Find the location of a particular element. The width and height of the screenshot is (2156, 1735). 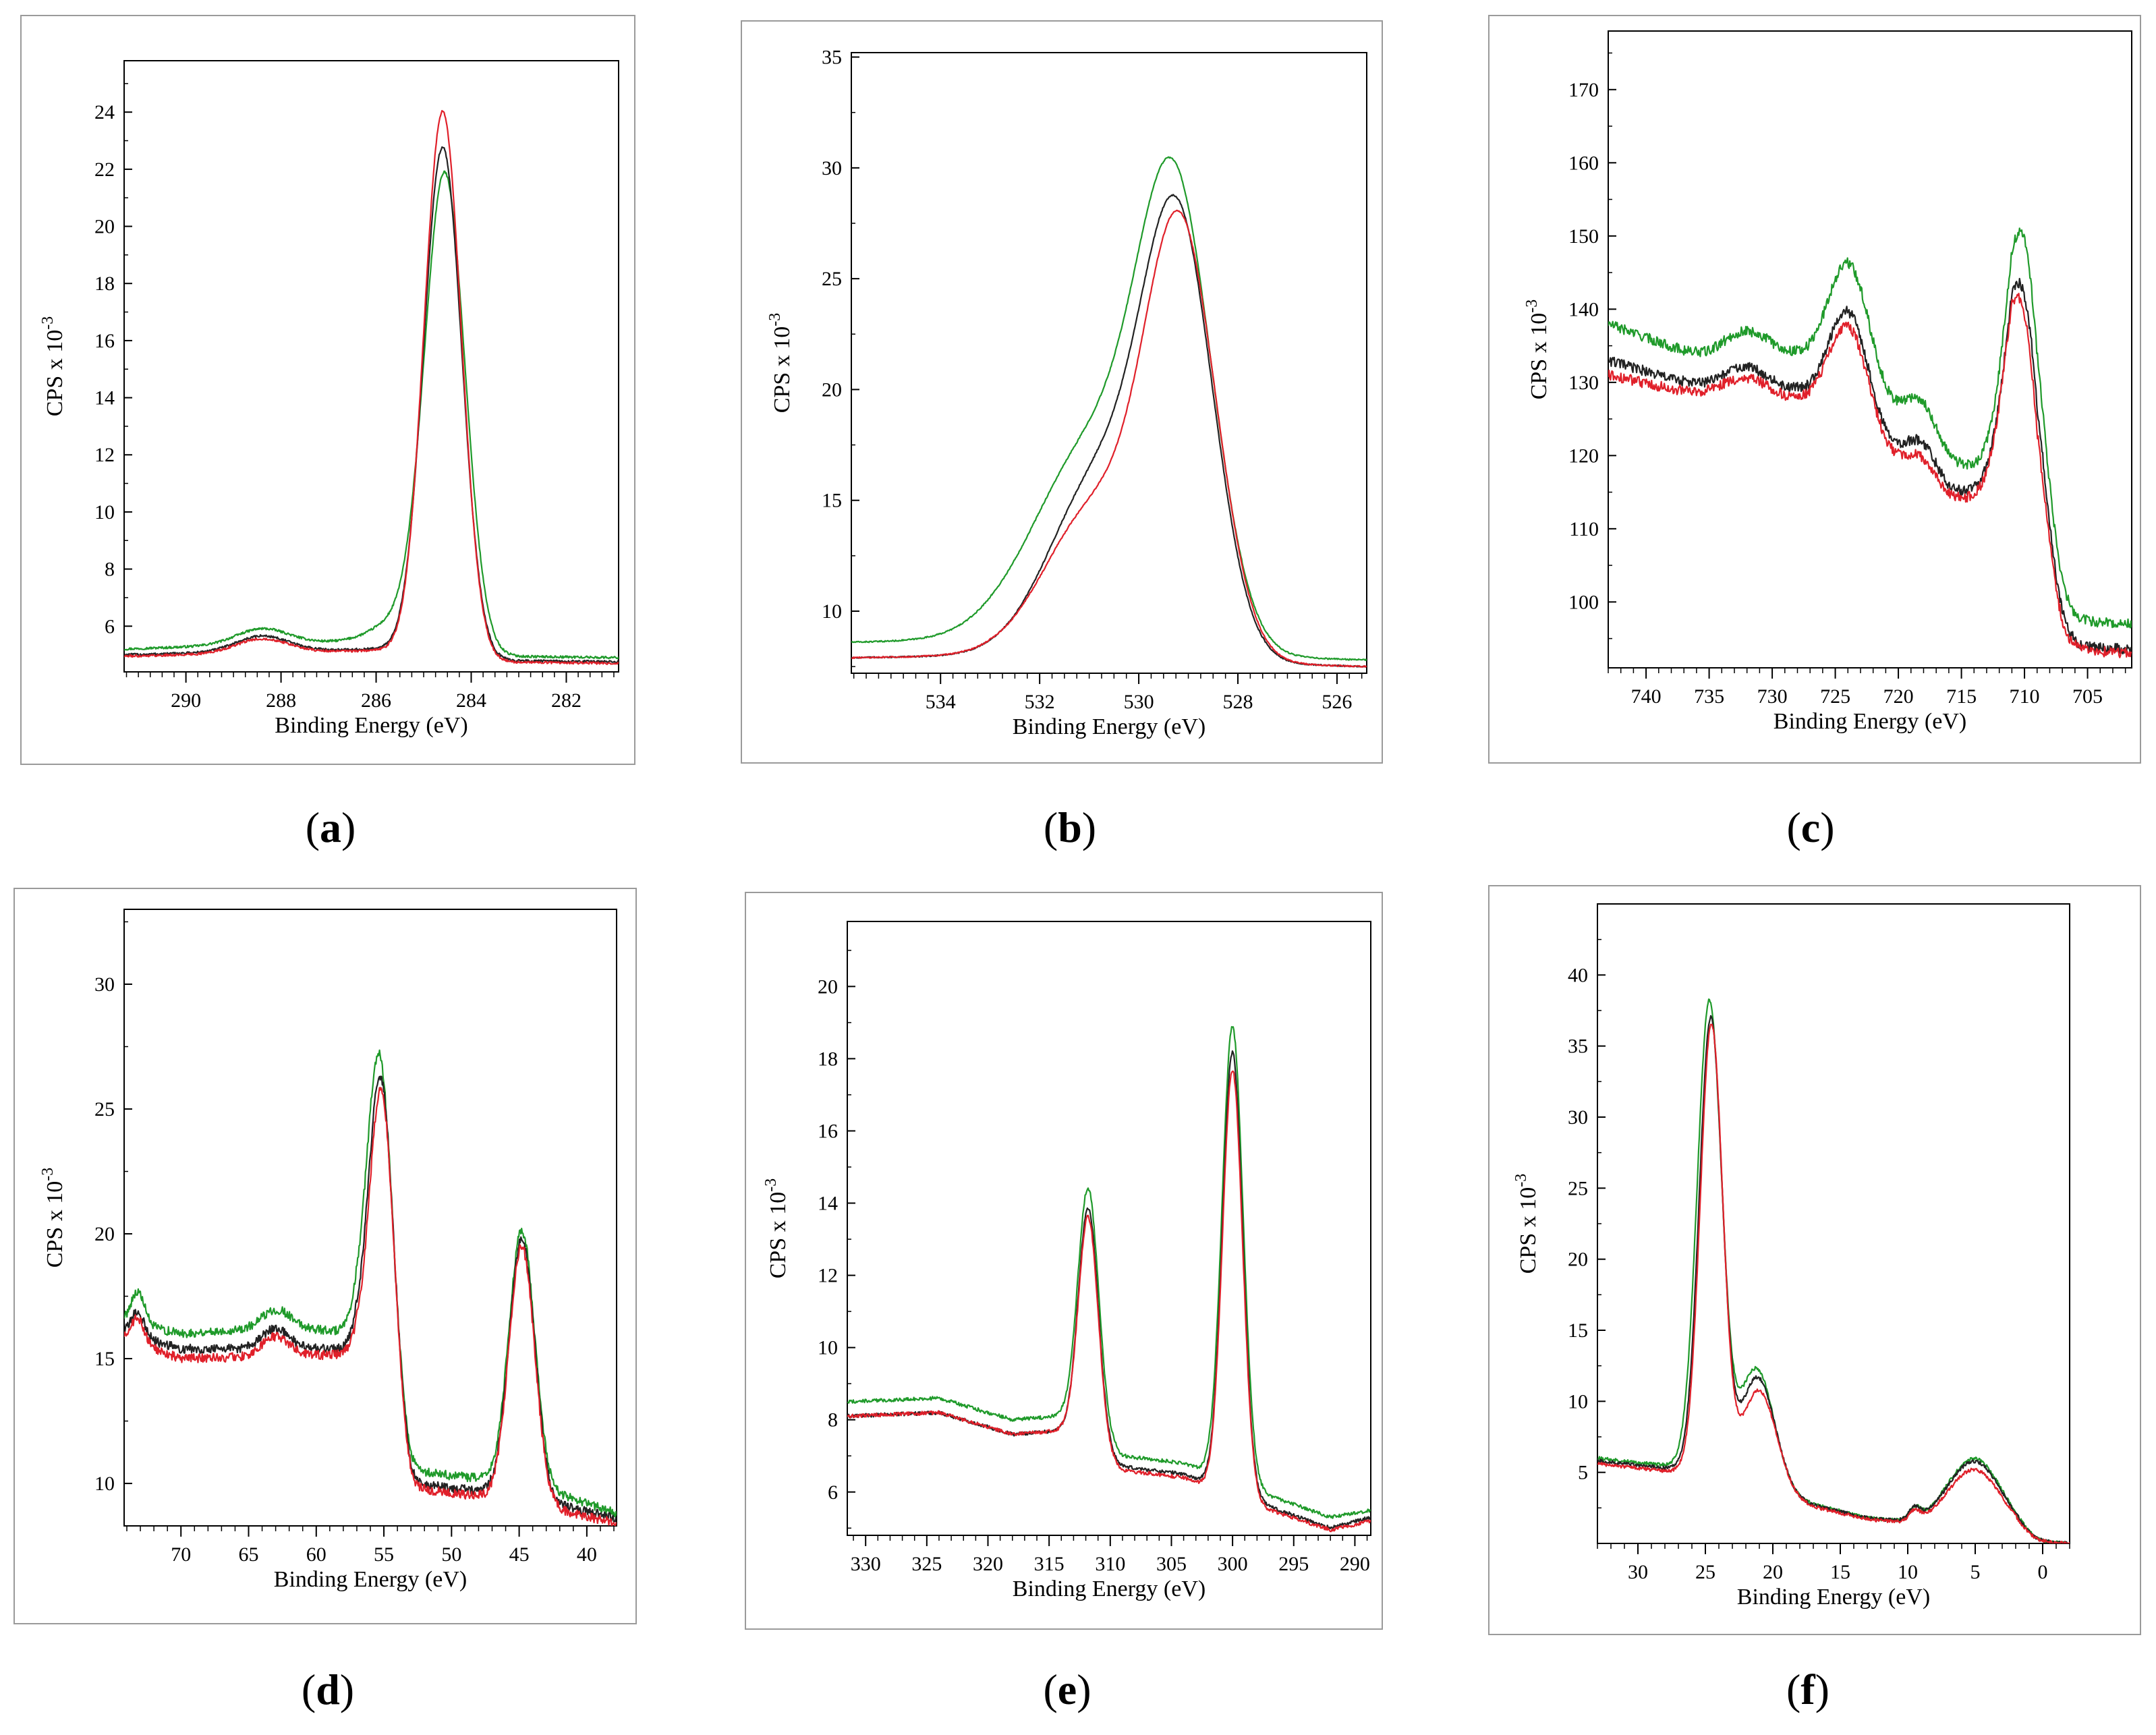

panel-label-d: (d) is located at coordinates (328, 1689).